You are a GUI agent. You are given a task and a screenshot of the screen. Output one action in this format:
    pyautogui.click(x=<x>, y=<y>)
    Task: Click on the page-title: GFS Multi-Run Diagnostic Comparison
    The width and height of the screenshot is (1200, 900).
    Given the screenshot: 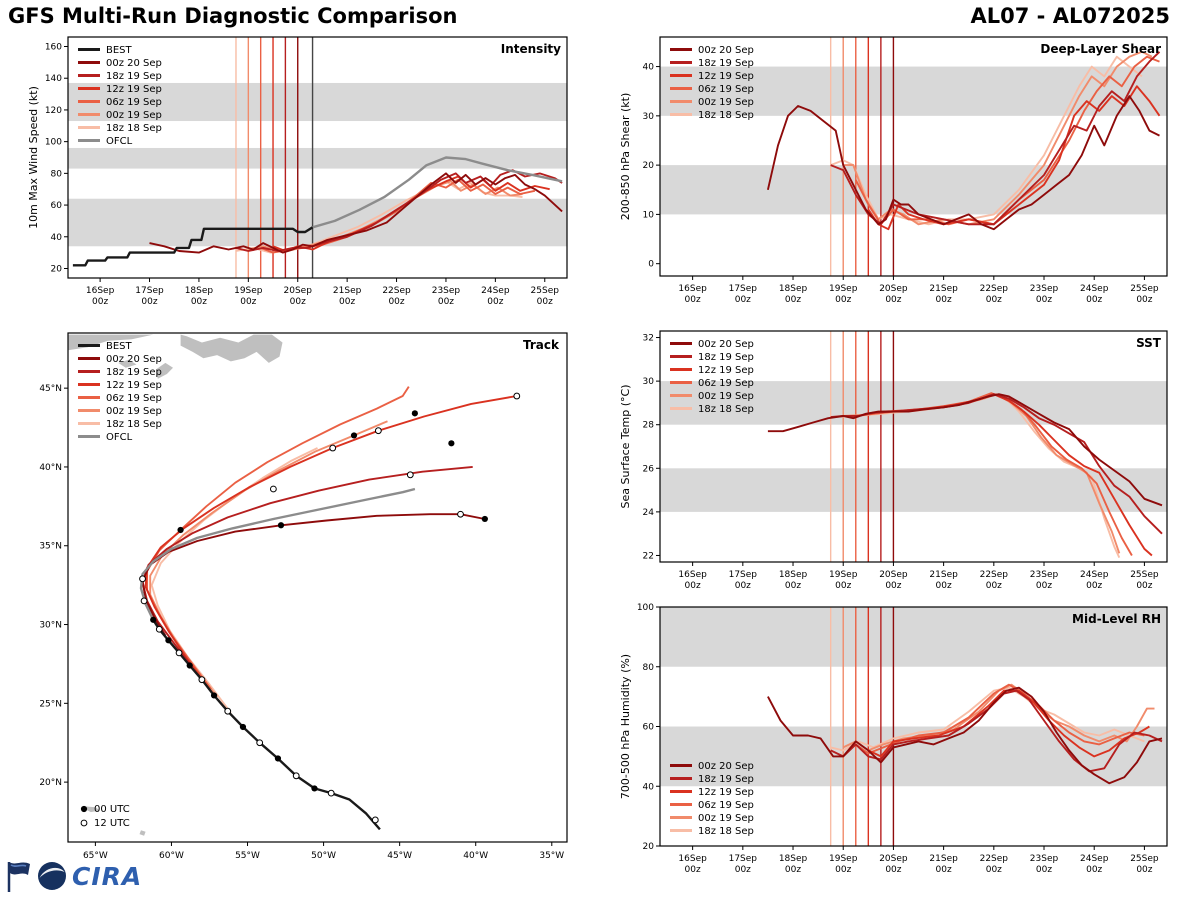 What is the action you would take?
    pyautogui.click(x=233, y=16)
    